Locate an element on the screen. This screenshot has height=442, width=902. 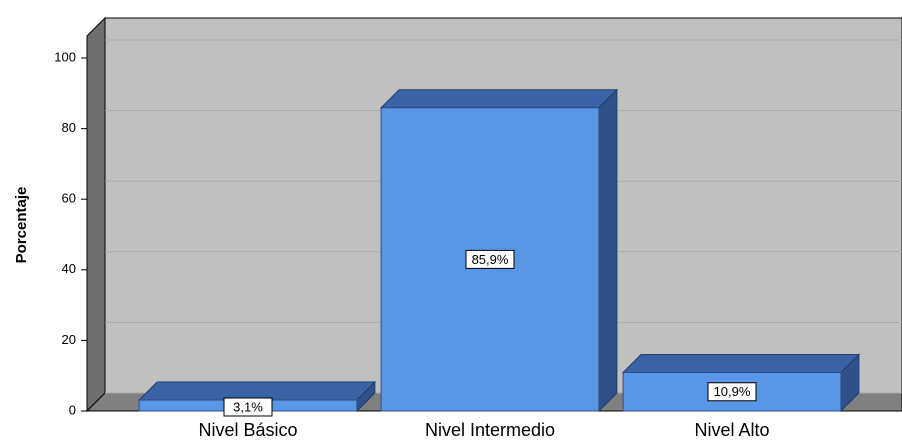
left-wall is located at coordinates (96, 214).